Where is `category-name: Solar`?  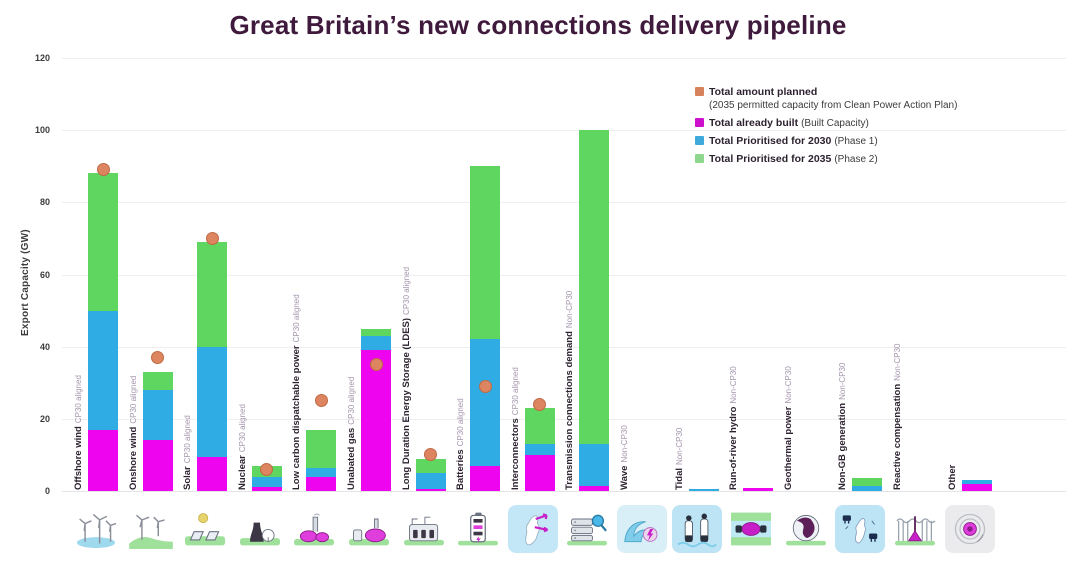 category-name: Solar is located at coordinates (188, 478).